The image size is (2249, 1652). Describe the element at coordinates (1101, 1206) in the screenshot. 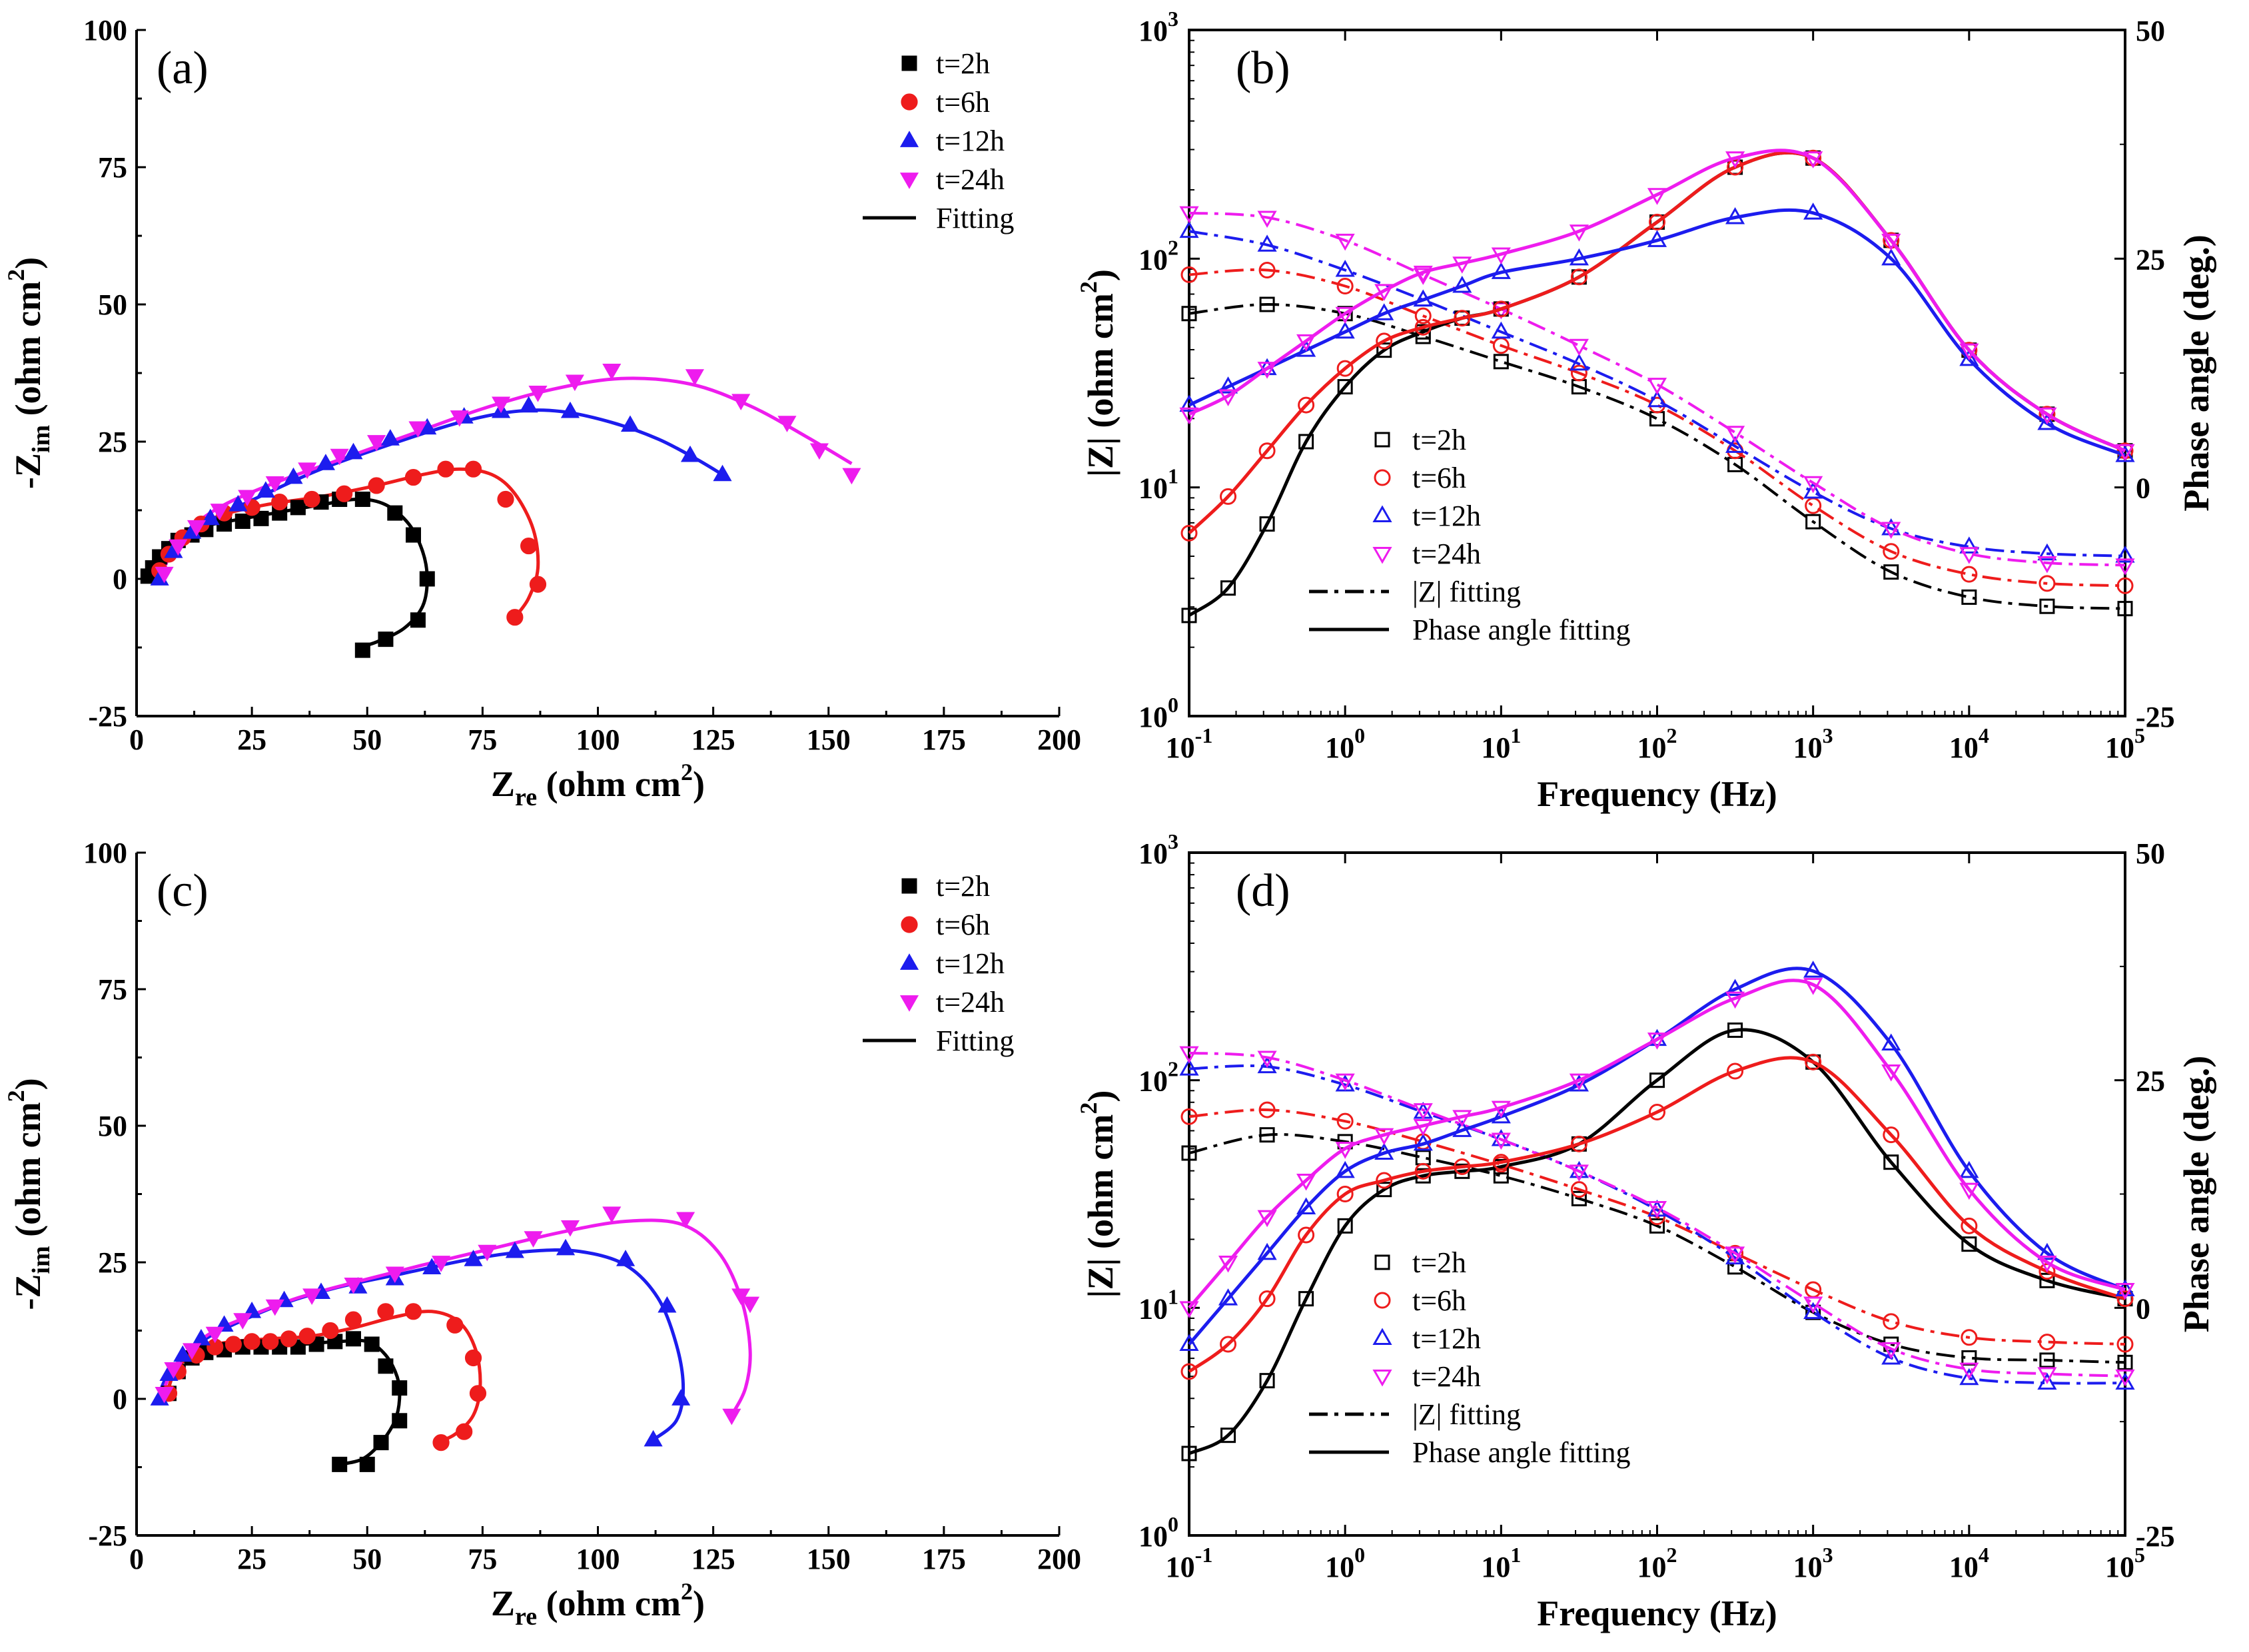

I see `text-part: |Z| (ohm cm` at that location.